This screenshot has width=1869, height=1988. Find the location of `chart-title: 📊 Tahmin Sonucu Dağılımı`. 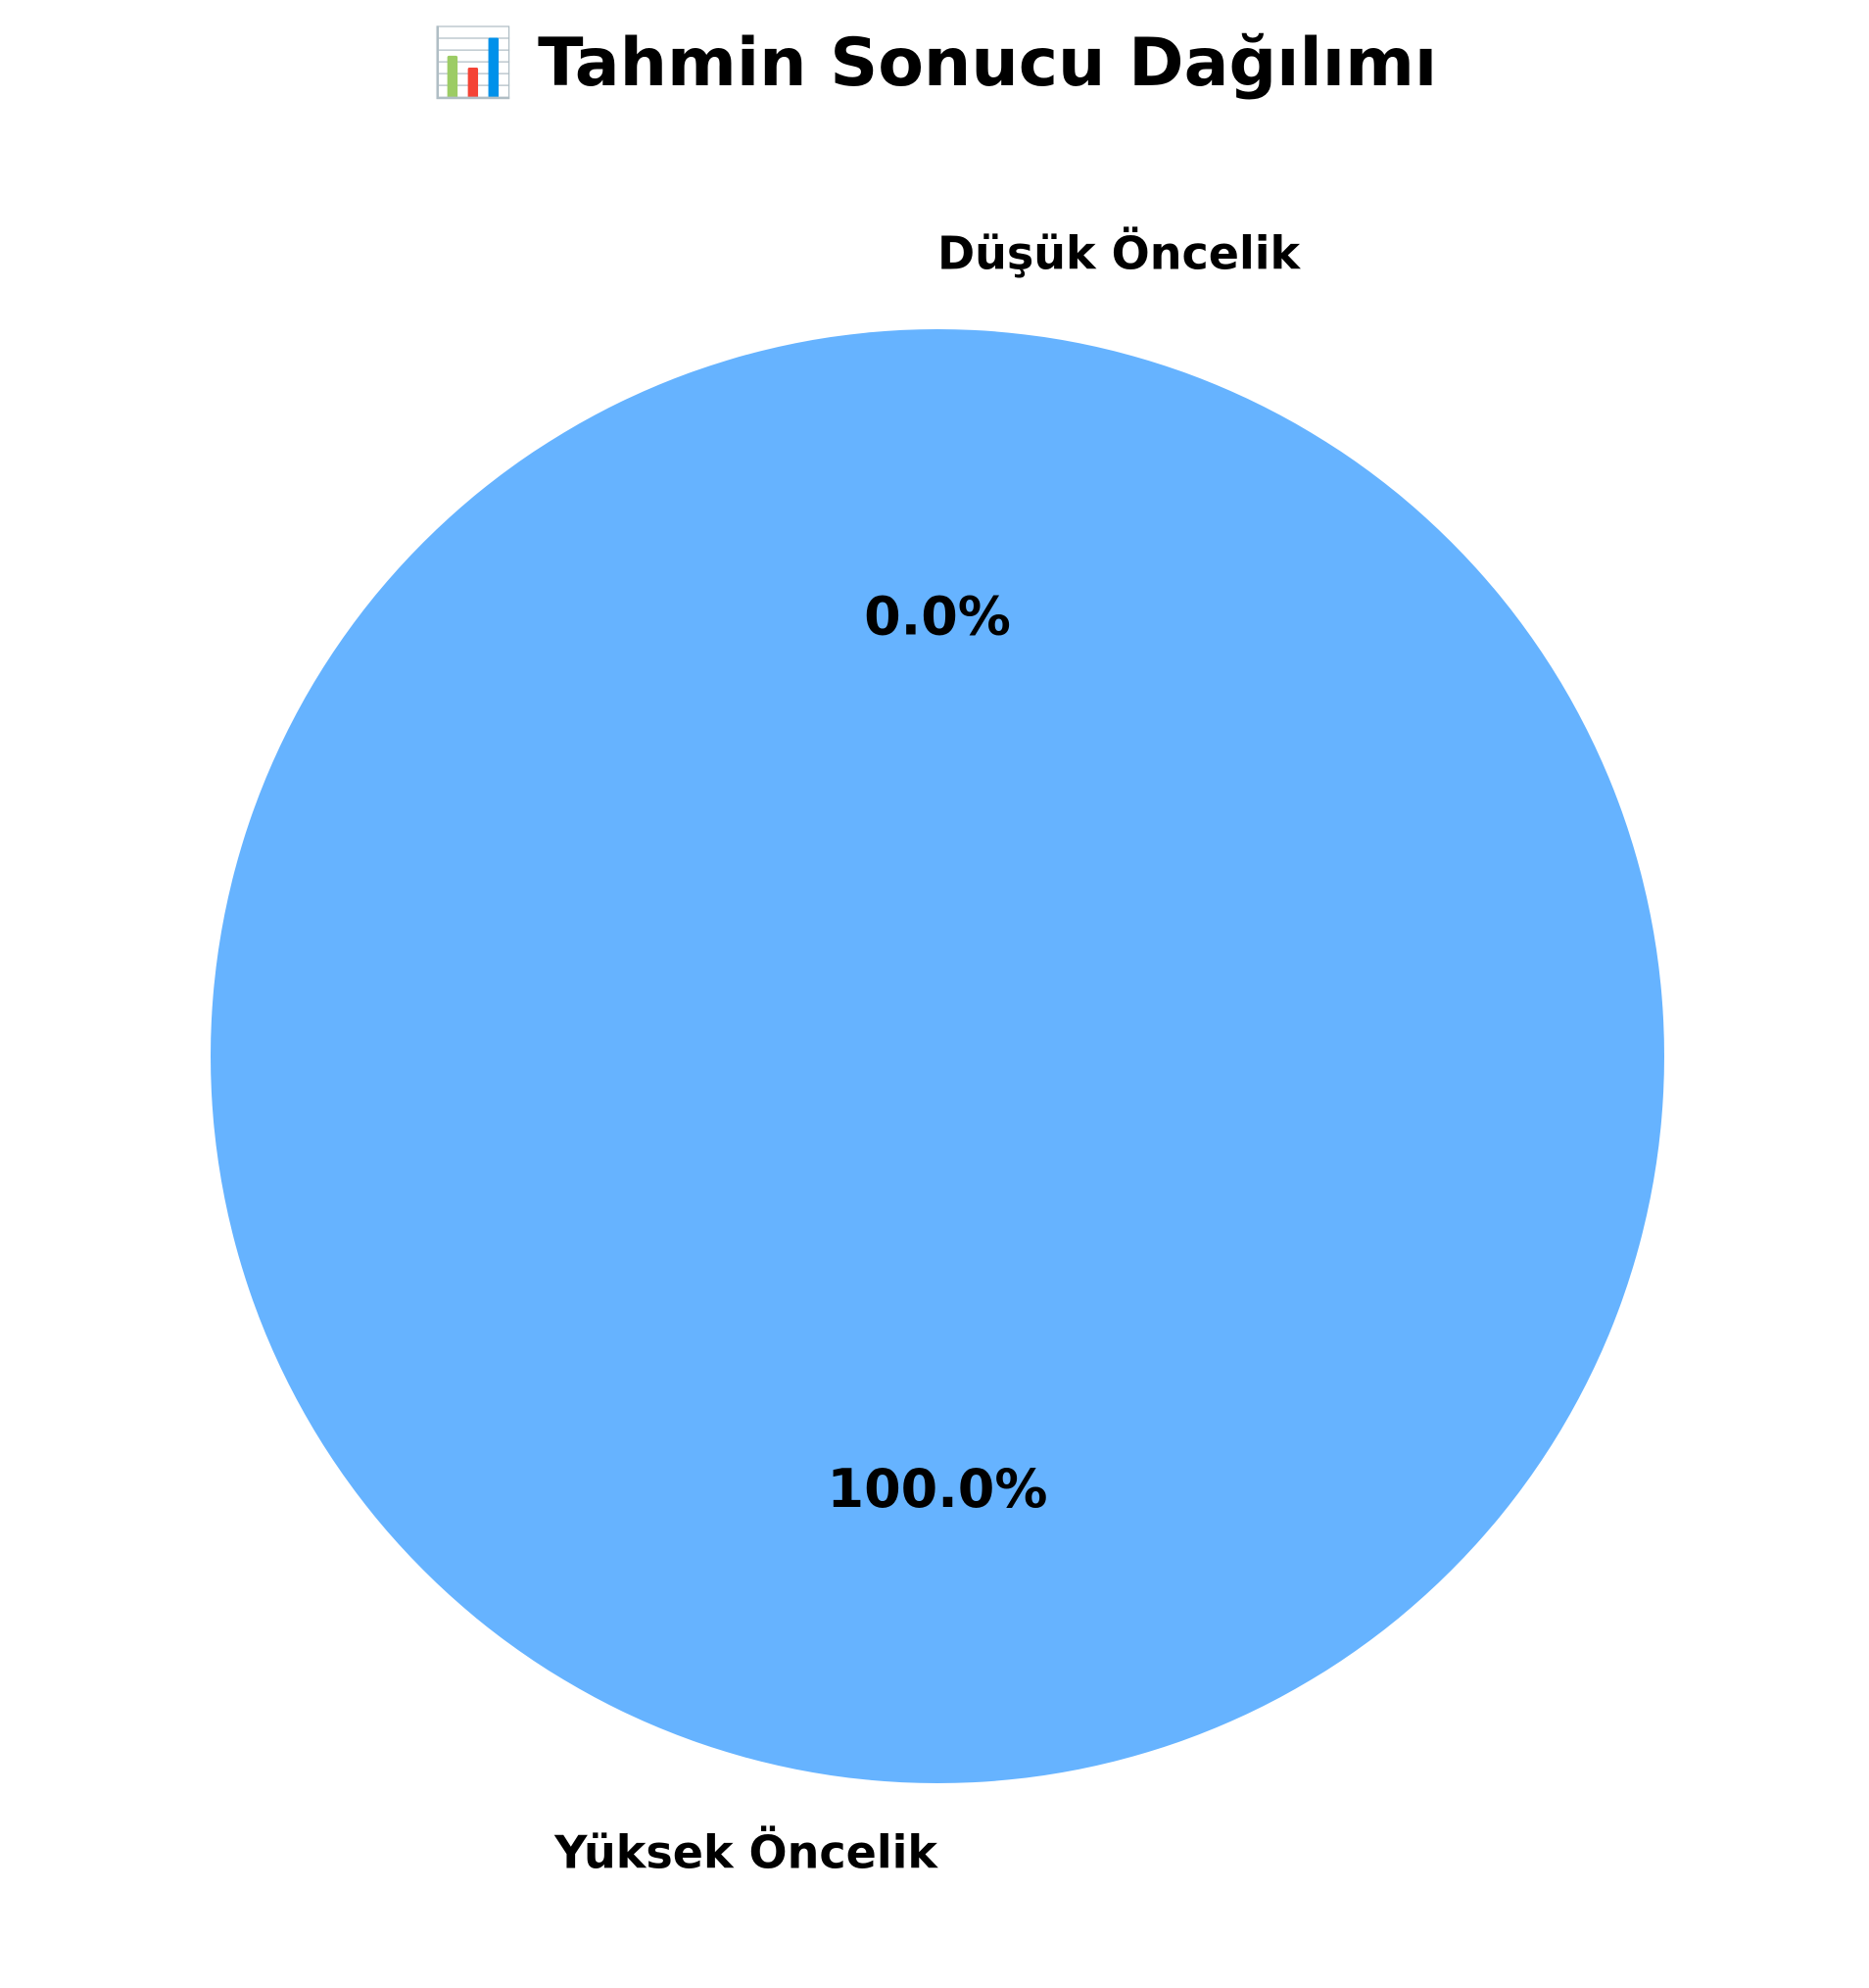

chart-title: 📊 Tahmin Sonucu Dağılımı is located at coordinates (935, 63).